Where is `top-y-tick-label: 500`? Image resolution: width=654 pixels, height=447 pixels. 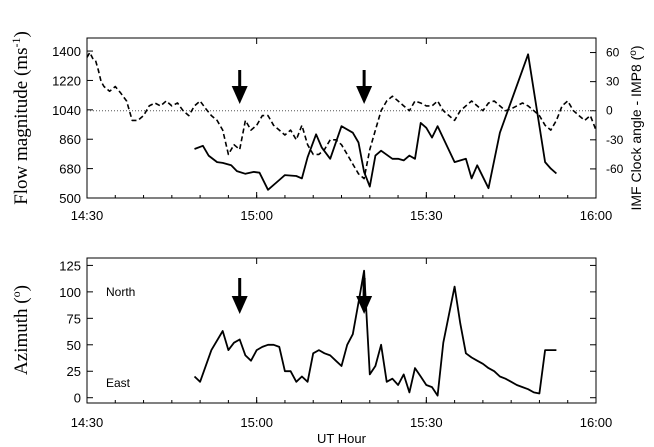 top-y-tick-label: 500 is located at coordinates (70, 198).